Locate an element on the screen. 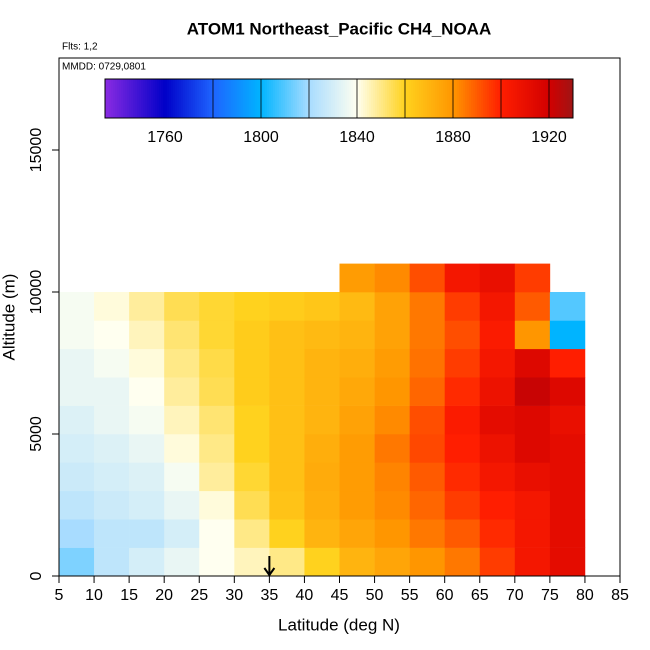 This screenshot has width=650, height=650. x-tick-label: 40 is located at coordinates (305, 595).